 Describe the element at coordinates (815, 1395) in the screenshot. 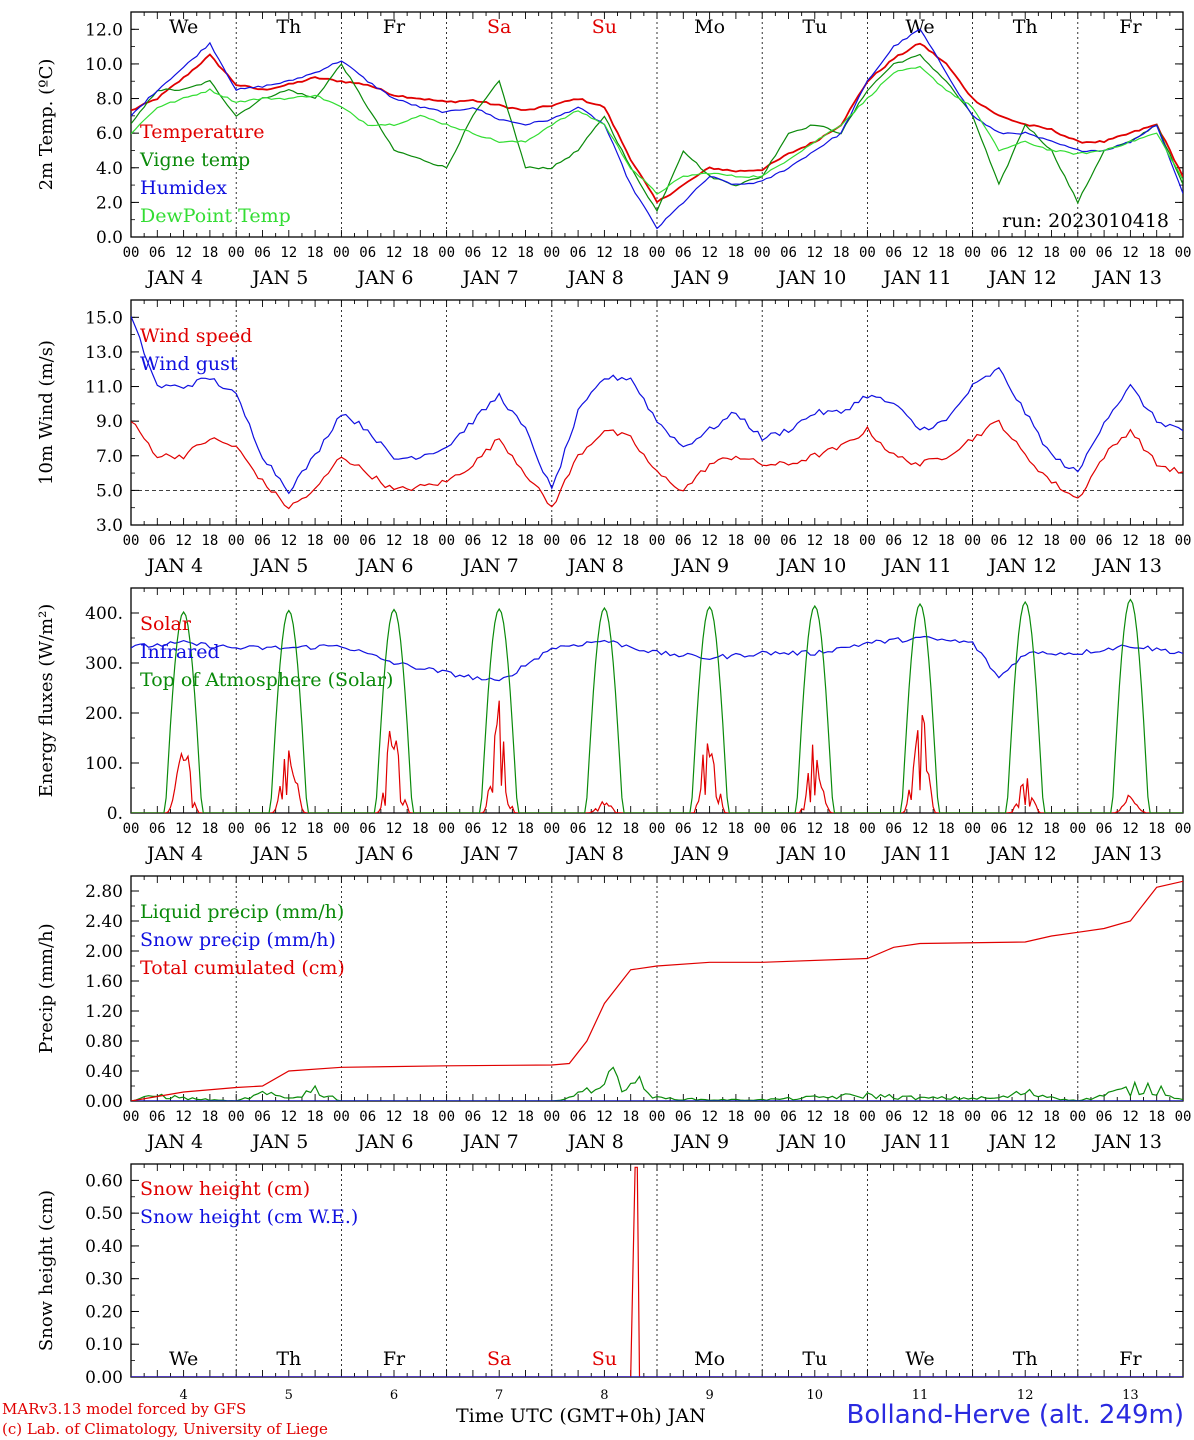

I see `day-number-label: 10` at that location.